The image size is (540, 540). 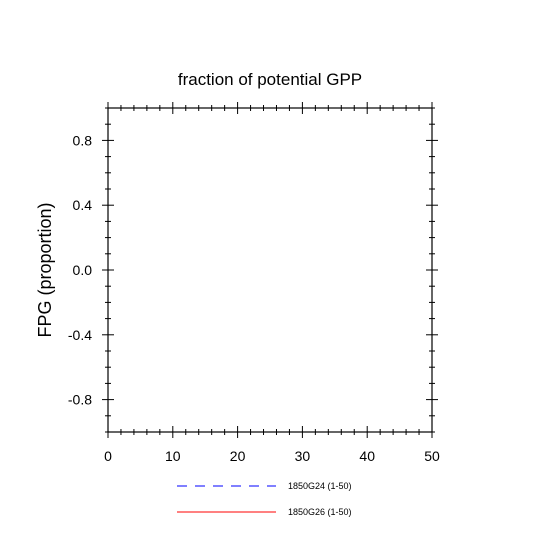 I want to click on x-tick-labels: 0 10 20 30 40 50, so click(x=272, y=456).